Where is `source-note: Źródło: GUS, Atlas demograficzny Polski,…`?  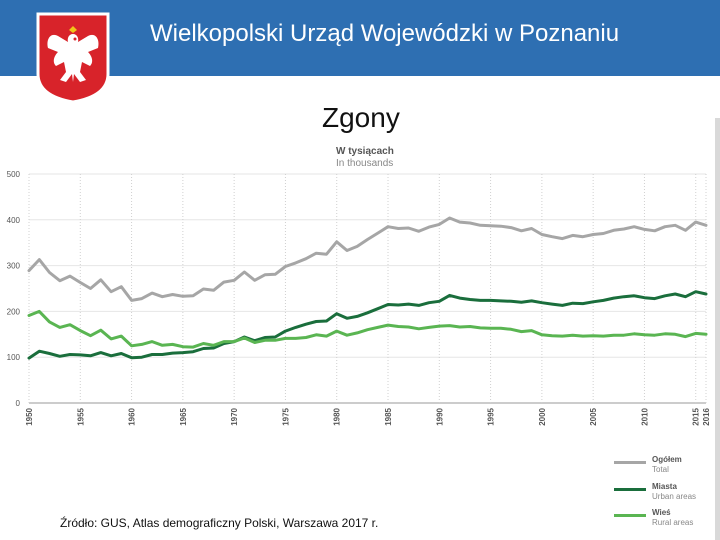 source-note: Źródło: GUS, Atlas demograficzny Polski,… is located at coordinates (219, 523).